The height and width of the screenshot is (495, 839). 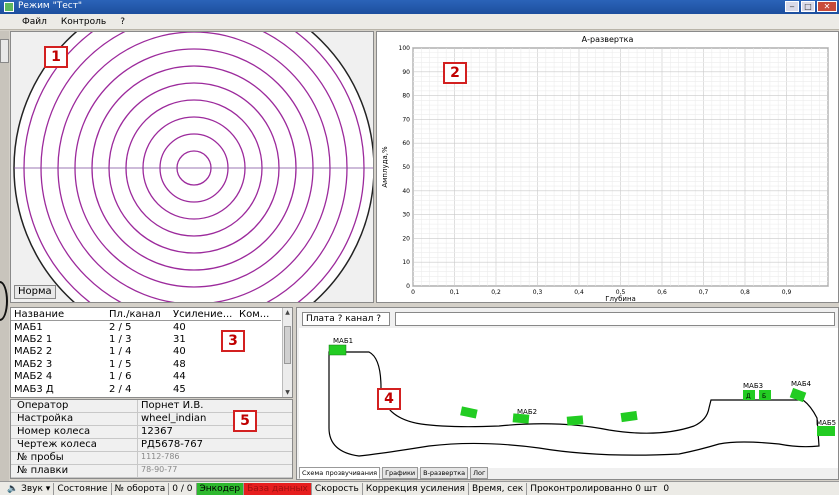 What do you see at coordinates (753, 386) in the screenshot?
I see `label-mab3: МАБ3` at bounding box center [753, 386].